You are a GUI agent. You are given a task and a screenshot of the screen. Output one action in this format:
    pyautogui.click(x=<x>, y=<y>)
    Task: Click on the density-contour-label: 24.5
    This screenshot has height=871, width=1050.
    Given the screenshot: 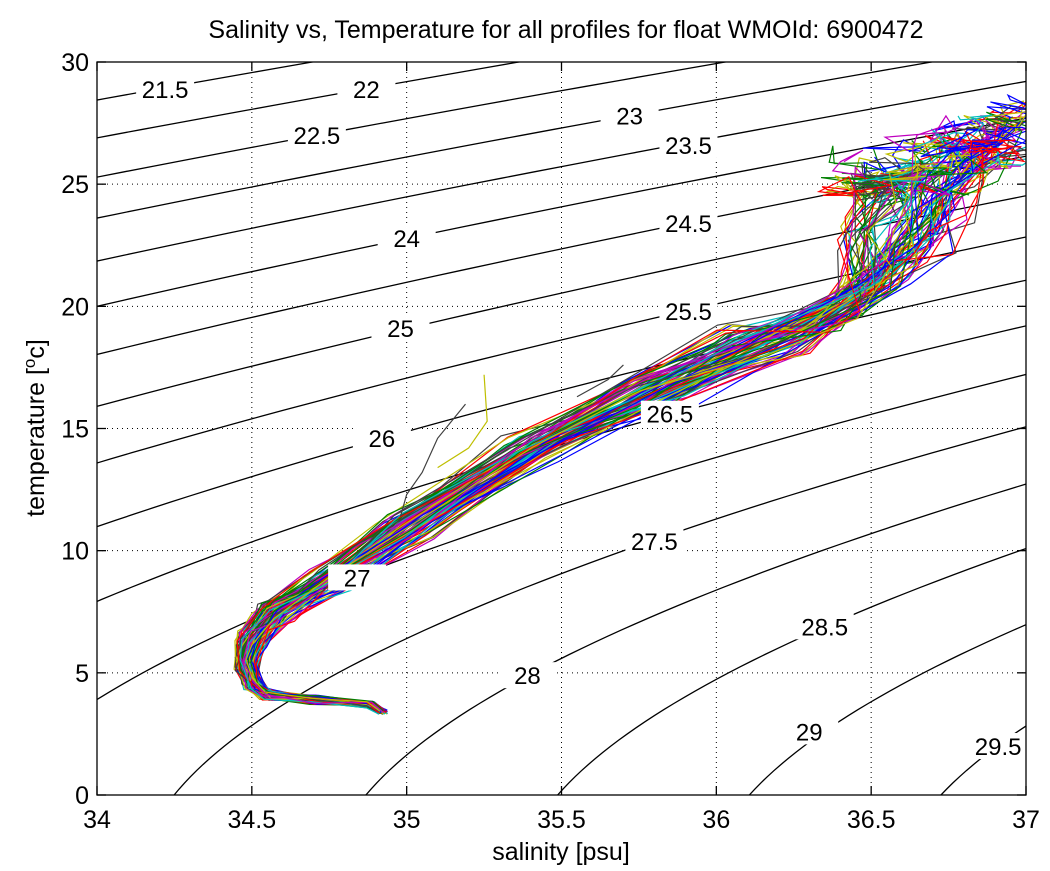 What is the action you would take?
    pyautogui.click(x=688, y=224)
    